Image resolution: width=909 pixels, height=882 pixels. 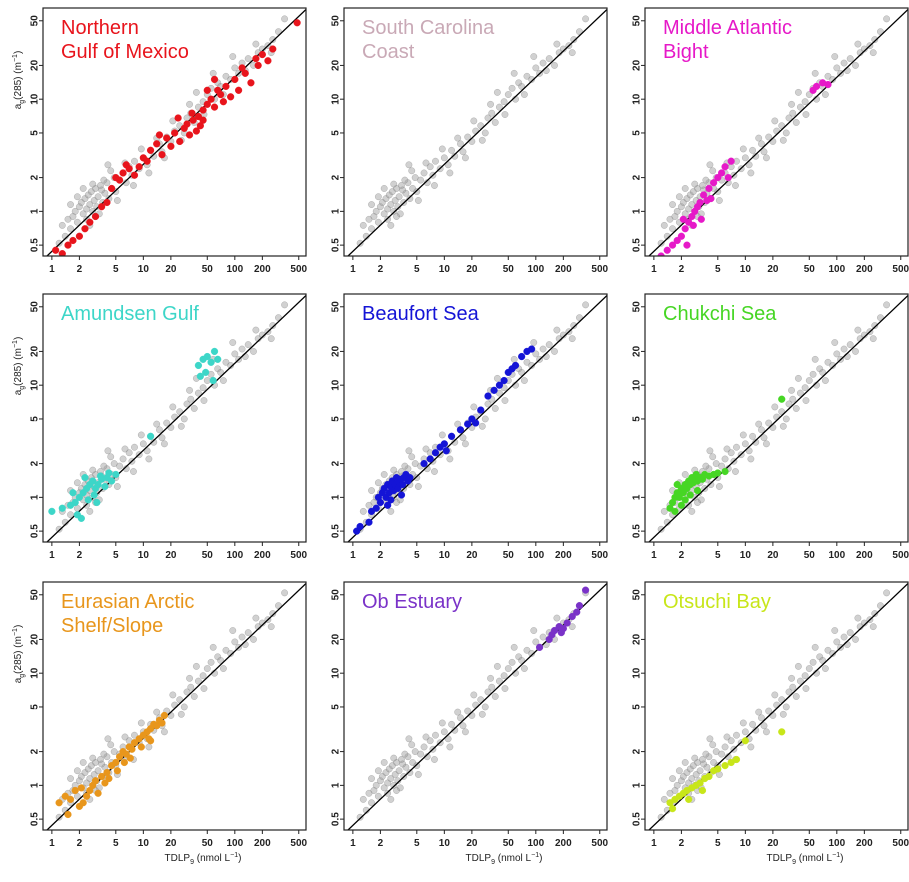 I want to click on x-axis-label: TDLP9 (nmol L−1), so click(x=203, y=859).